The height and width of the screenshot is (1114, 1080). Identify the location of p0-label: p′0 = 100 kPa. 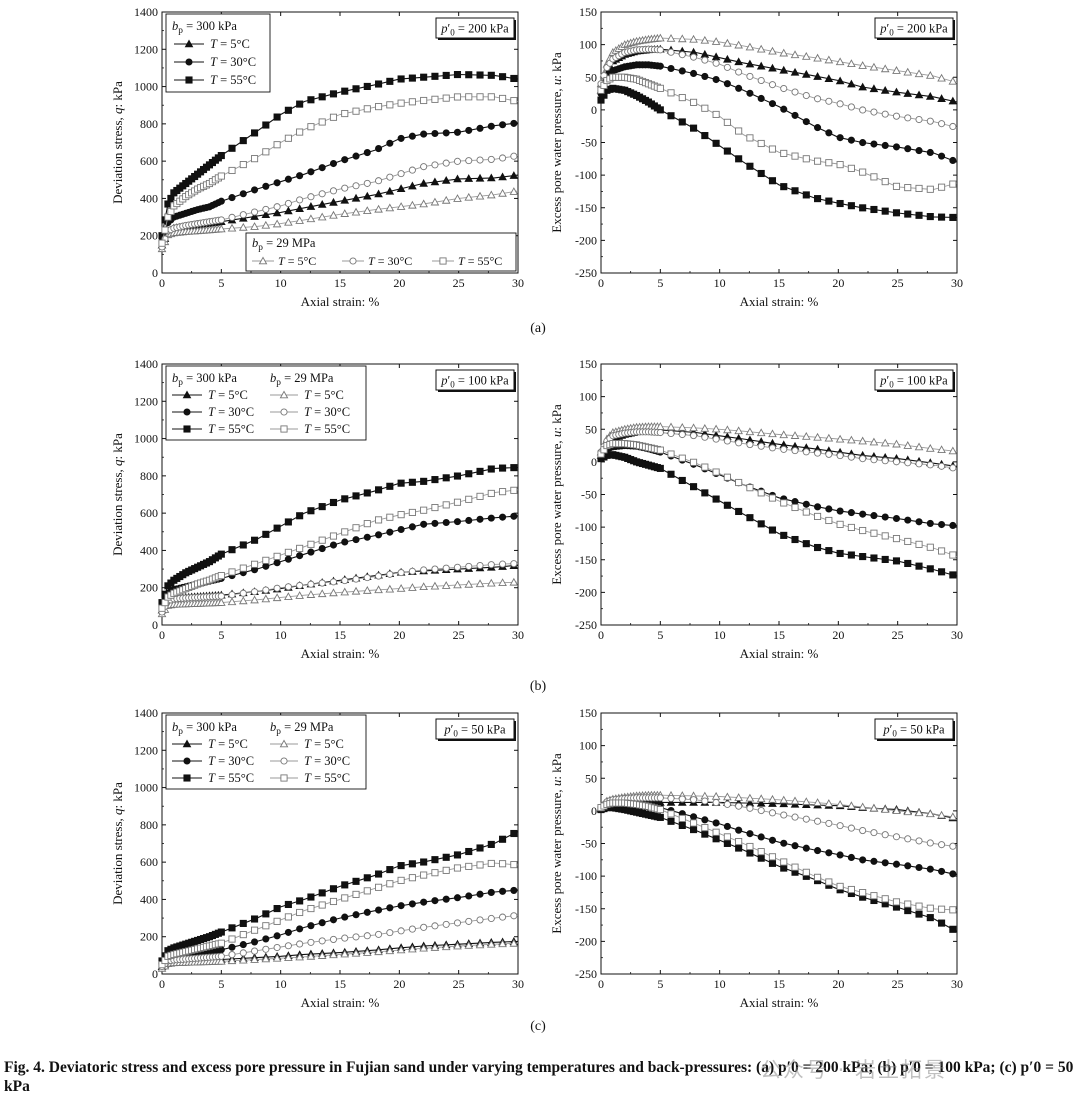
(913, 382).